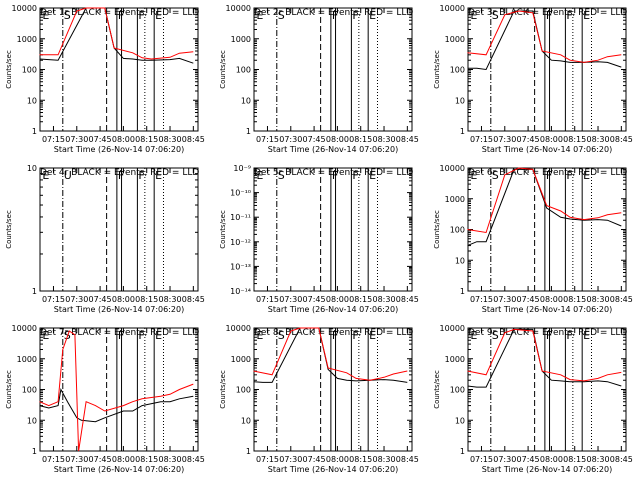 This screenshot has height=480, width=640. Describe the element at coordinates (240, 242) in the screenshot. I see `y-tick-label: 10⁻¹²` at that location.